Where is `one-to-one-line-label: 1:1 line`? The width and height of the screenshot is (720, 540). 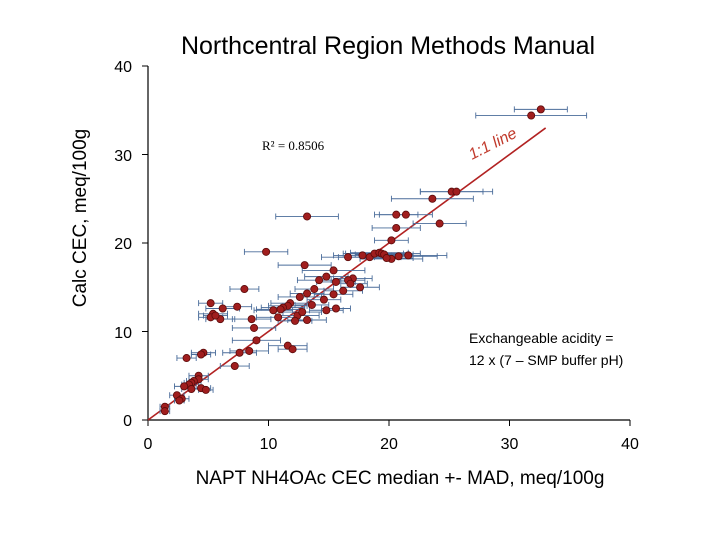
one-to-one-line-label: 1:1 line is located at coordinates (493, 144).